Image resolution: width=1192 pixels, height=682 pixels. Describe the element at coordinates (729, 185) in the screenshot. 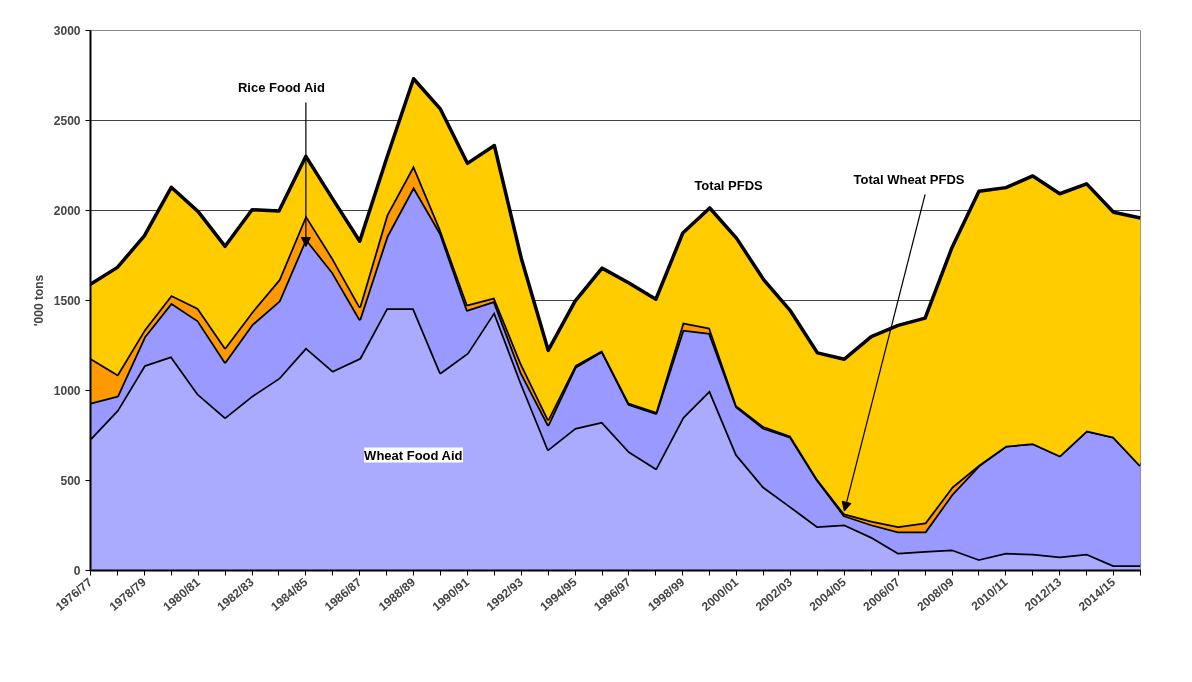

I see `annotation: Total PFDS` at that location.